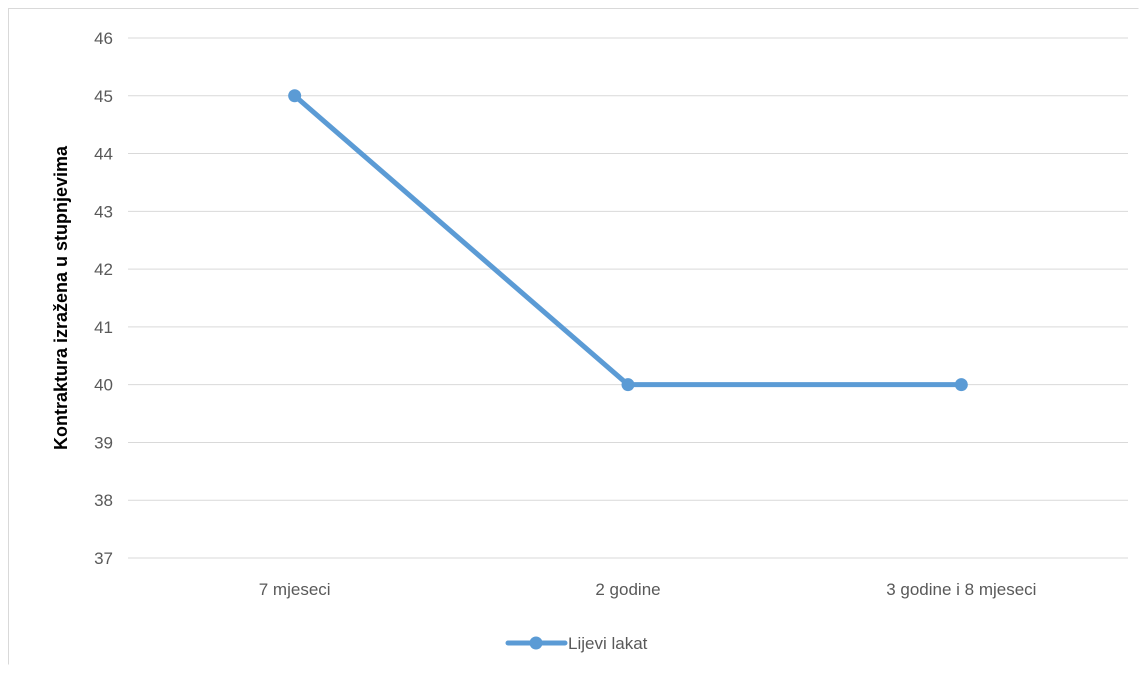 The image size is (1147, 673). I want to click on y-tick-label: 40, so click(103, 385).